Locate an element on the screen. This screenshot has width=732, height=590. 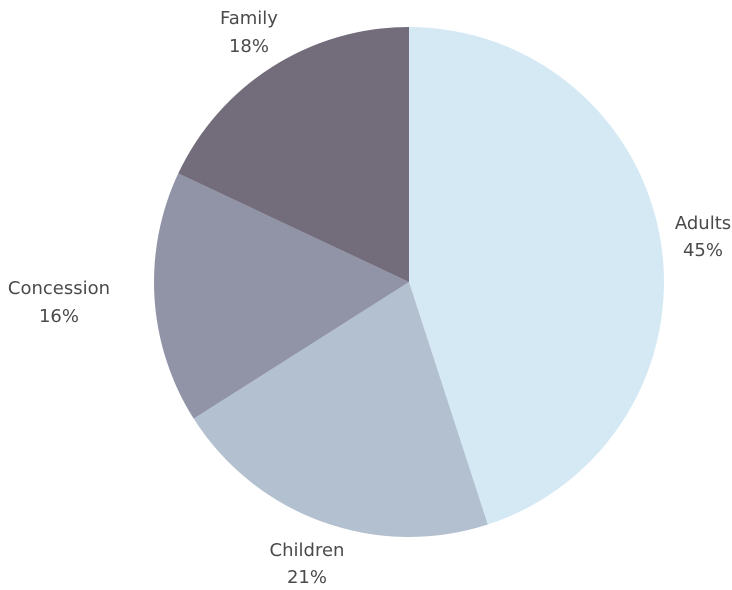
slice-percent-adults: 45% is located at coordinates (703, 250).